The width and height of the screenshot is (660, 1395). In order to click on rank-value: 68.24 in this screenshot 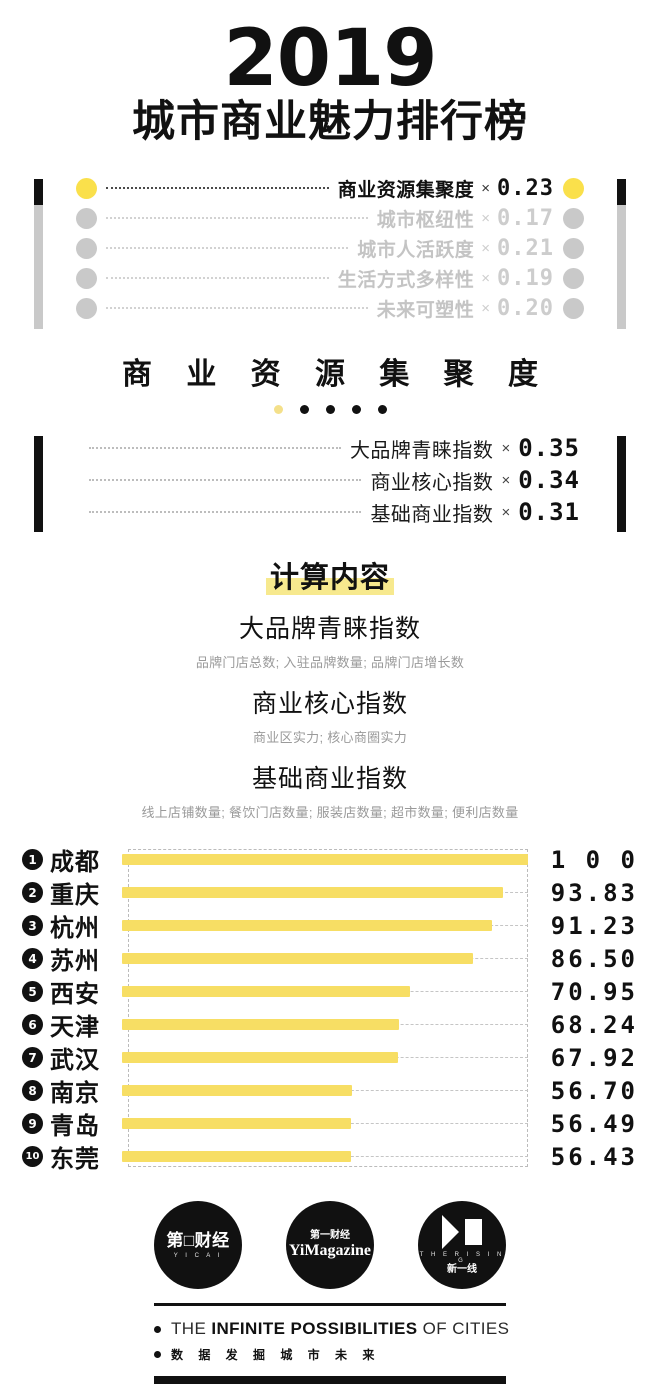, I will do `click(594, 1024)`.